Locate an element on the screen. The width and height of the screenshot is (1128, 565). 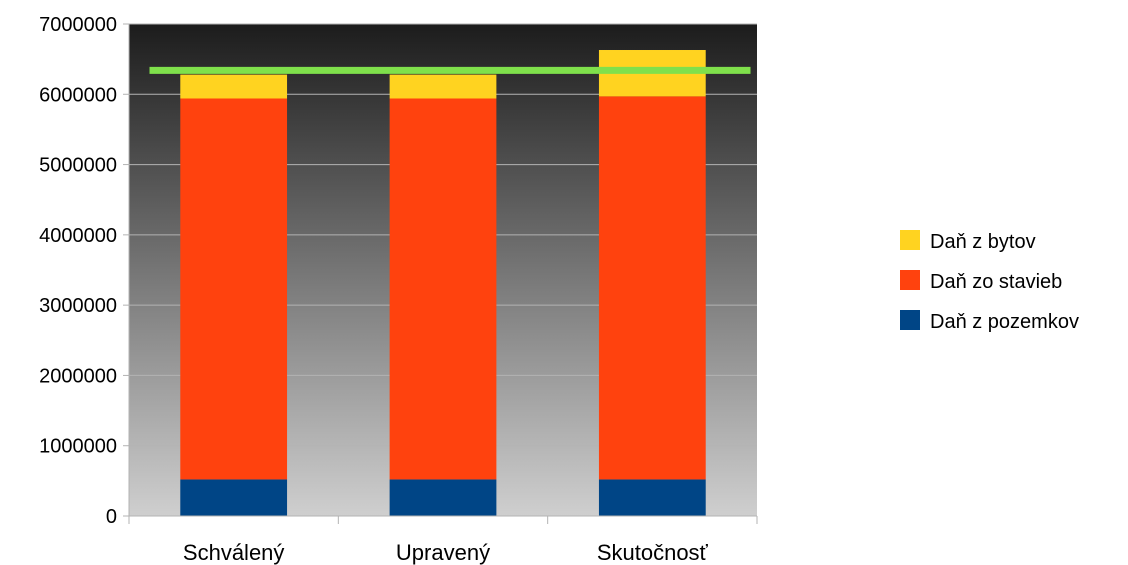
y-tick-label: 3000000 is located at coordinates (78, 306).